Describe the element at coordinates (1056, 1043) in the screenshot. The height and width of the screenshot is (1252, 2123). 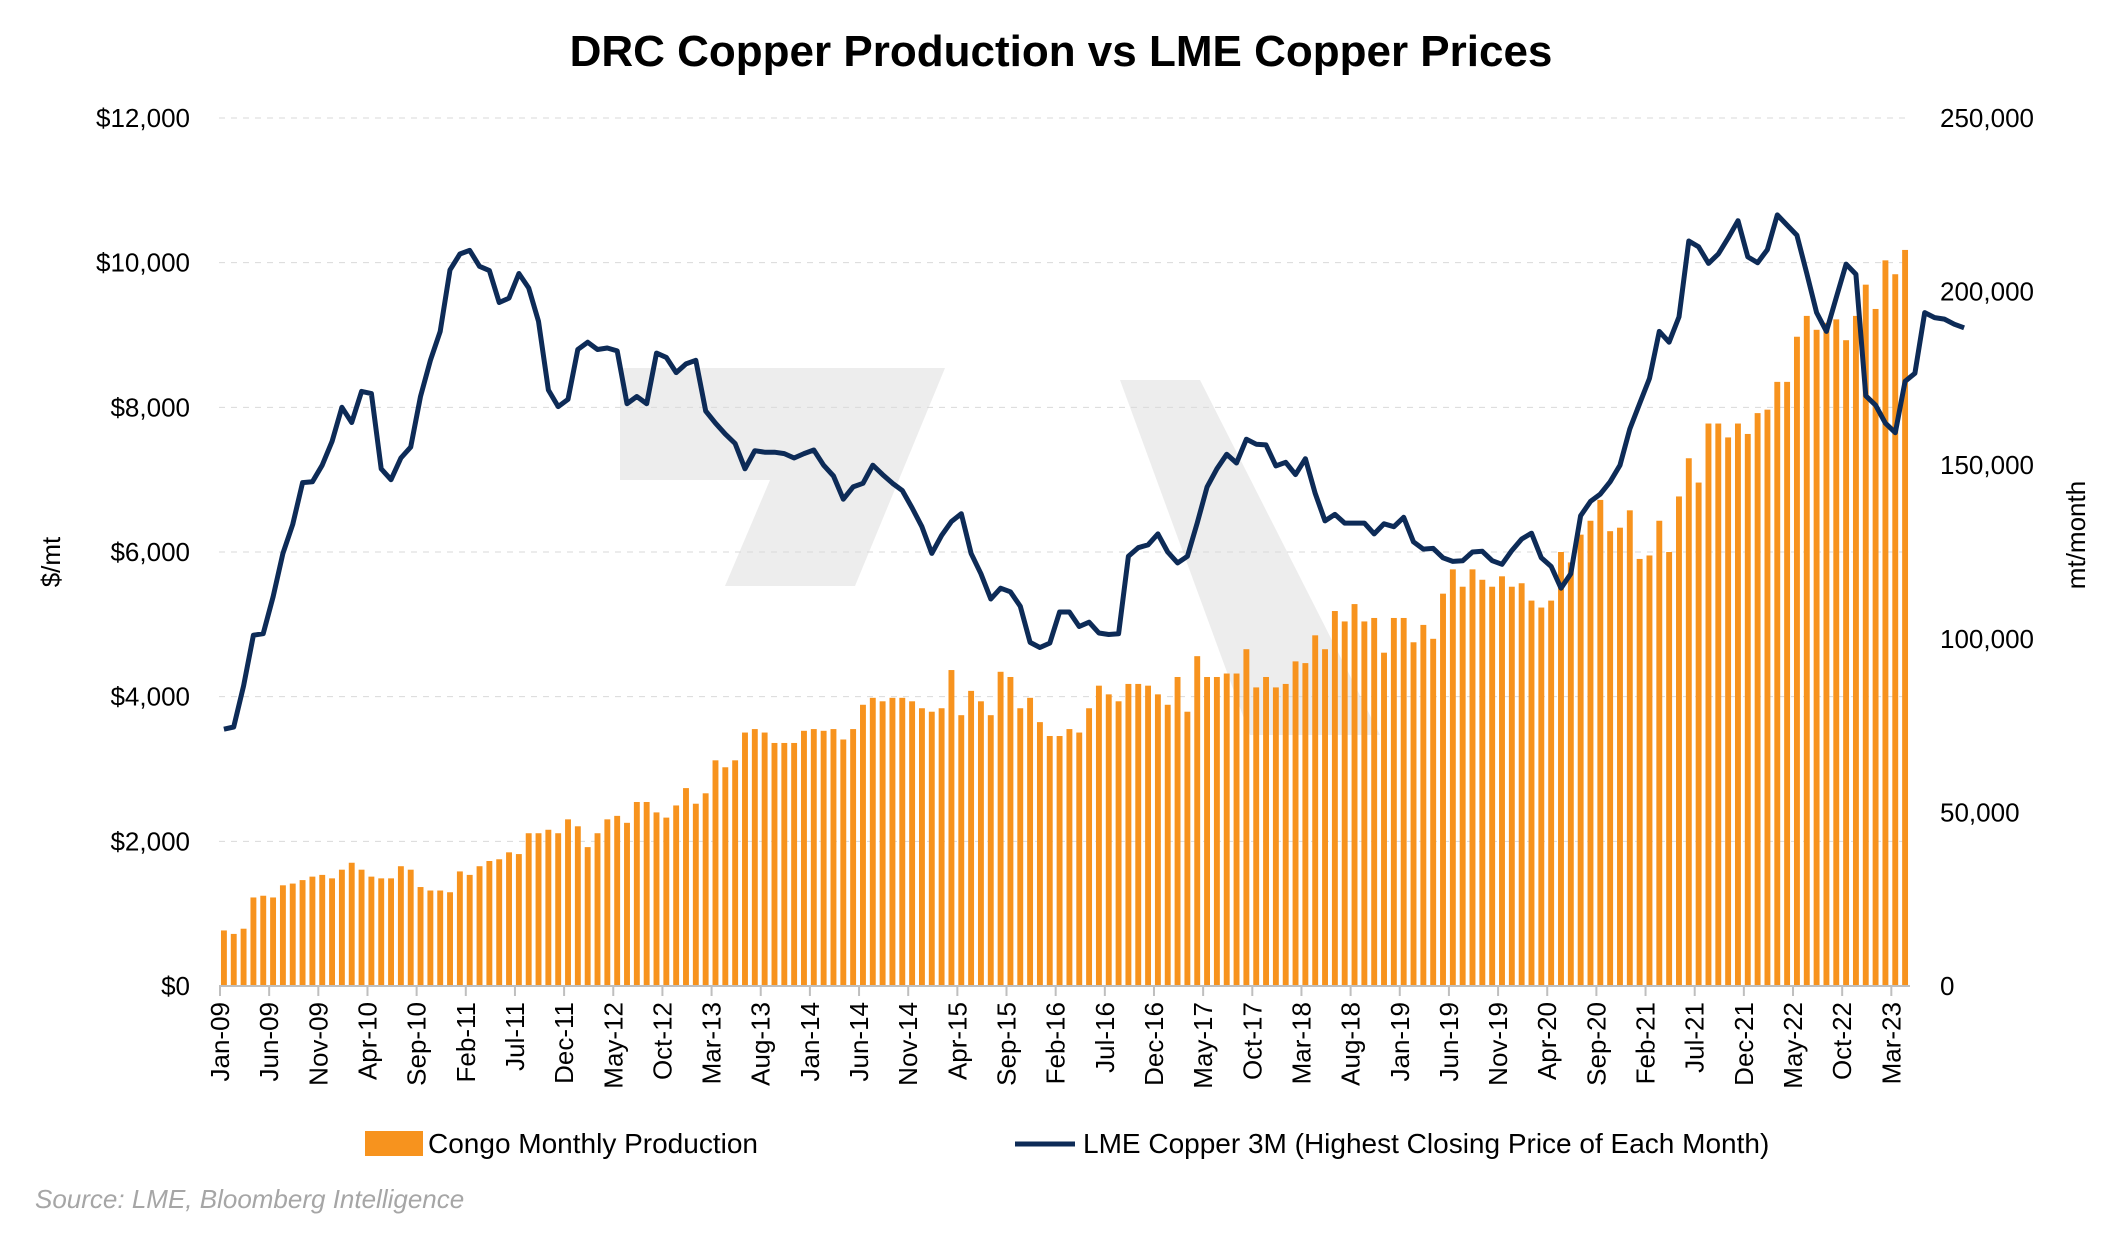
I see `x-tick-label: Feb-16` at that location.